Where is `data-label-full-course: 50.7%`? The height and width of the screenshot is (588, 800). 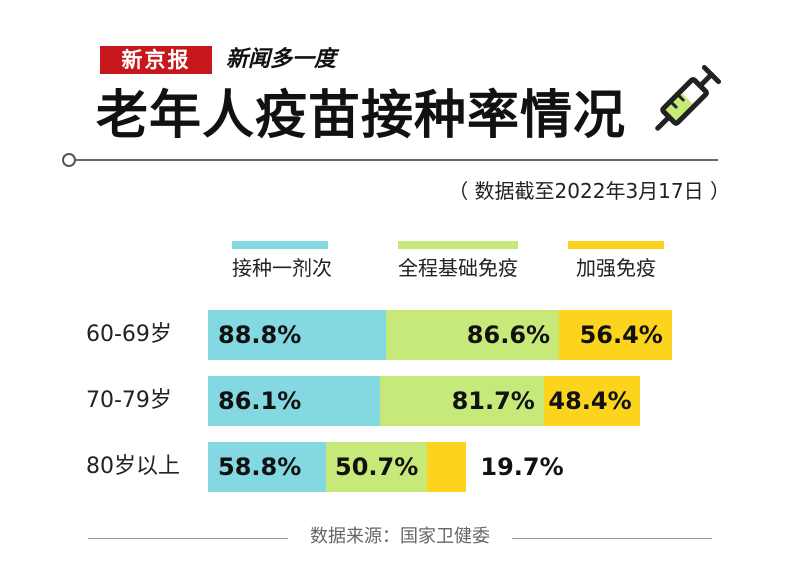
data-label-full-course: 50.7% is located at coordinates (377, 467).